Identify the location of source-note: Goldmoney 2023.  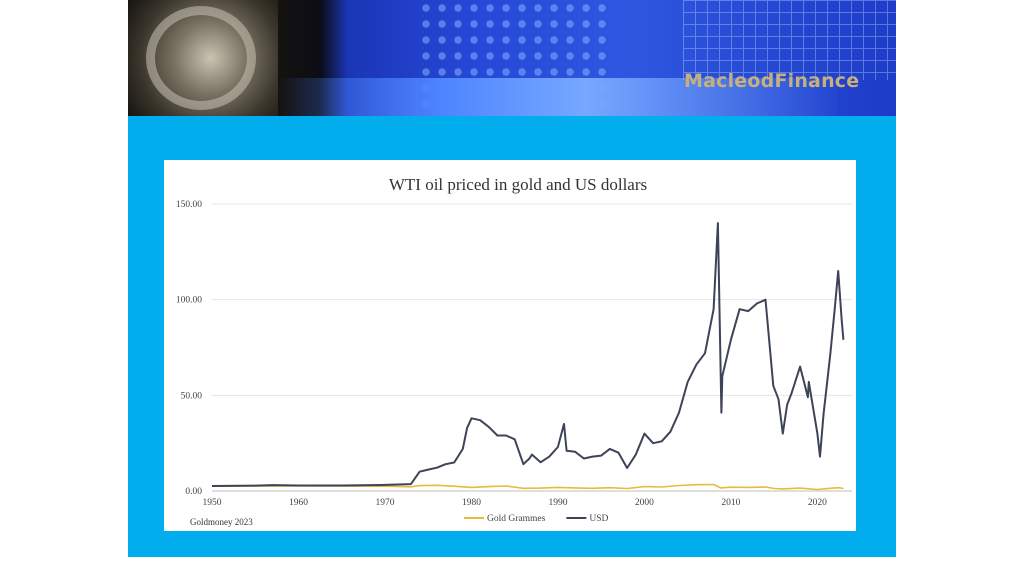
(221, 522).